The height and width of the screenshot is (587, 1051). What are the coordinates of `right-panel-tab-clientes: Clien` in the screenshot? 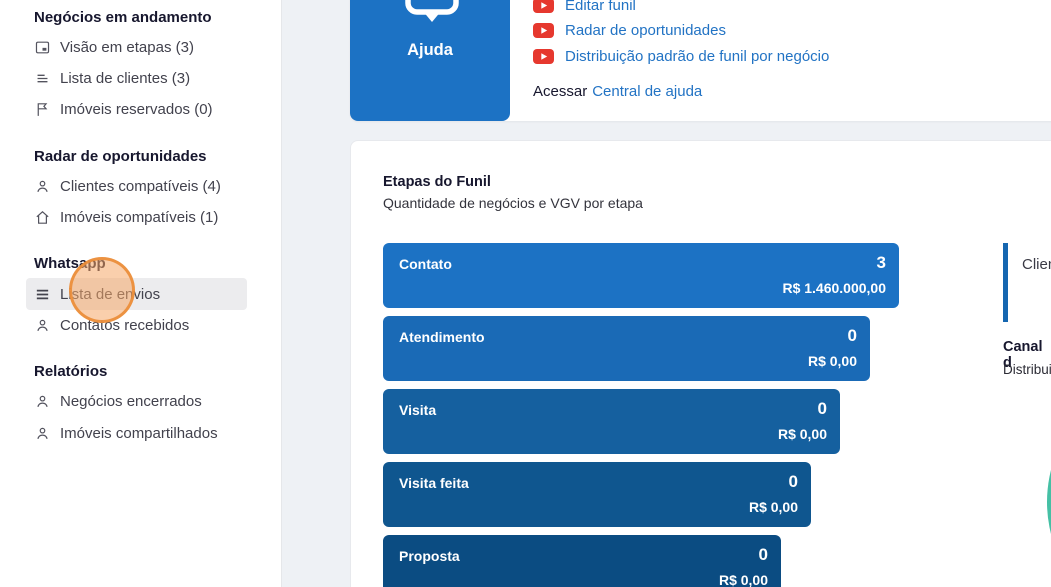 It's located at (1027, 282).